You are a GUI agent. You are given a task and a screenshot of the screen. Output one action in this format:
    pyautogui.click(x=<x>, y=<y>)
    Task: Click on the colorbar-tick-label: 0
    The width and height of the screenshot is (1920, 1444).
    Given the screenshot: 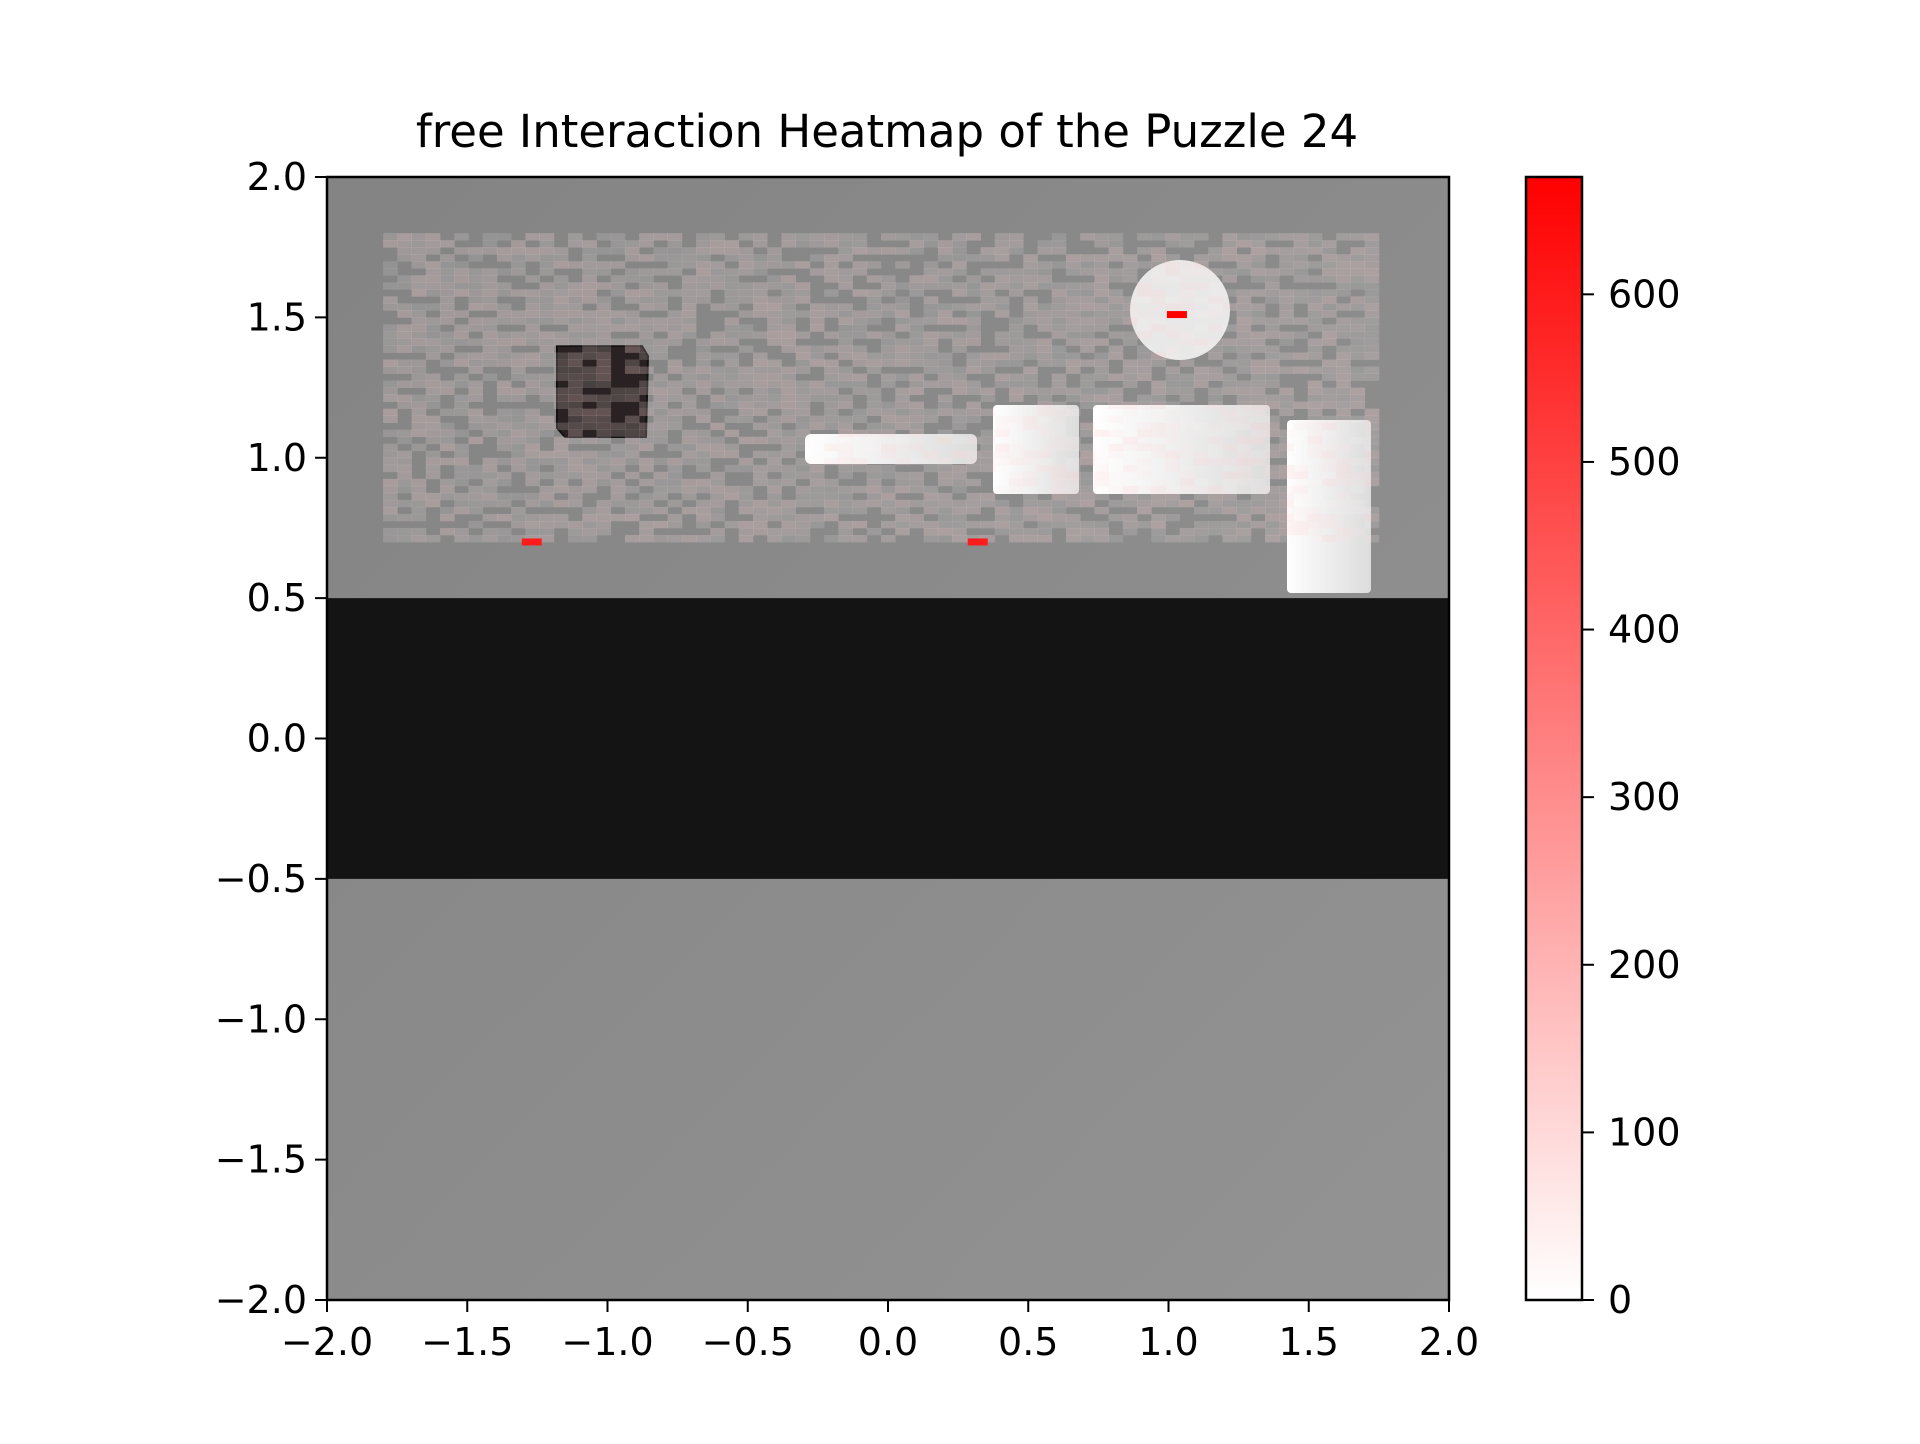 What is the action you would take?
    pyautogui.click(x=1620, y=1300)
    